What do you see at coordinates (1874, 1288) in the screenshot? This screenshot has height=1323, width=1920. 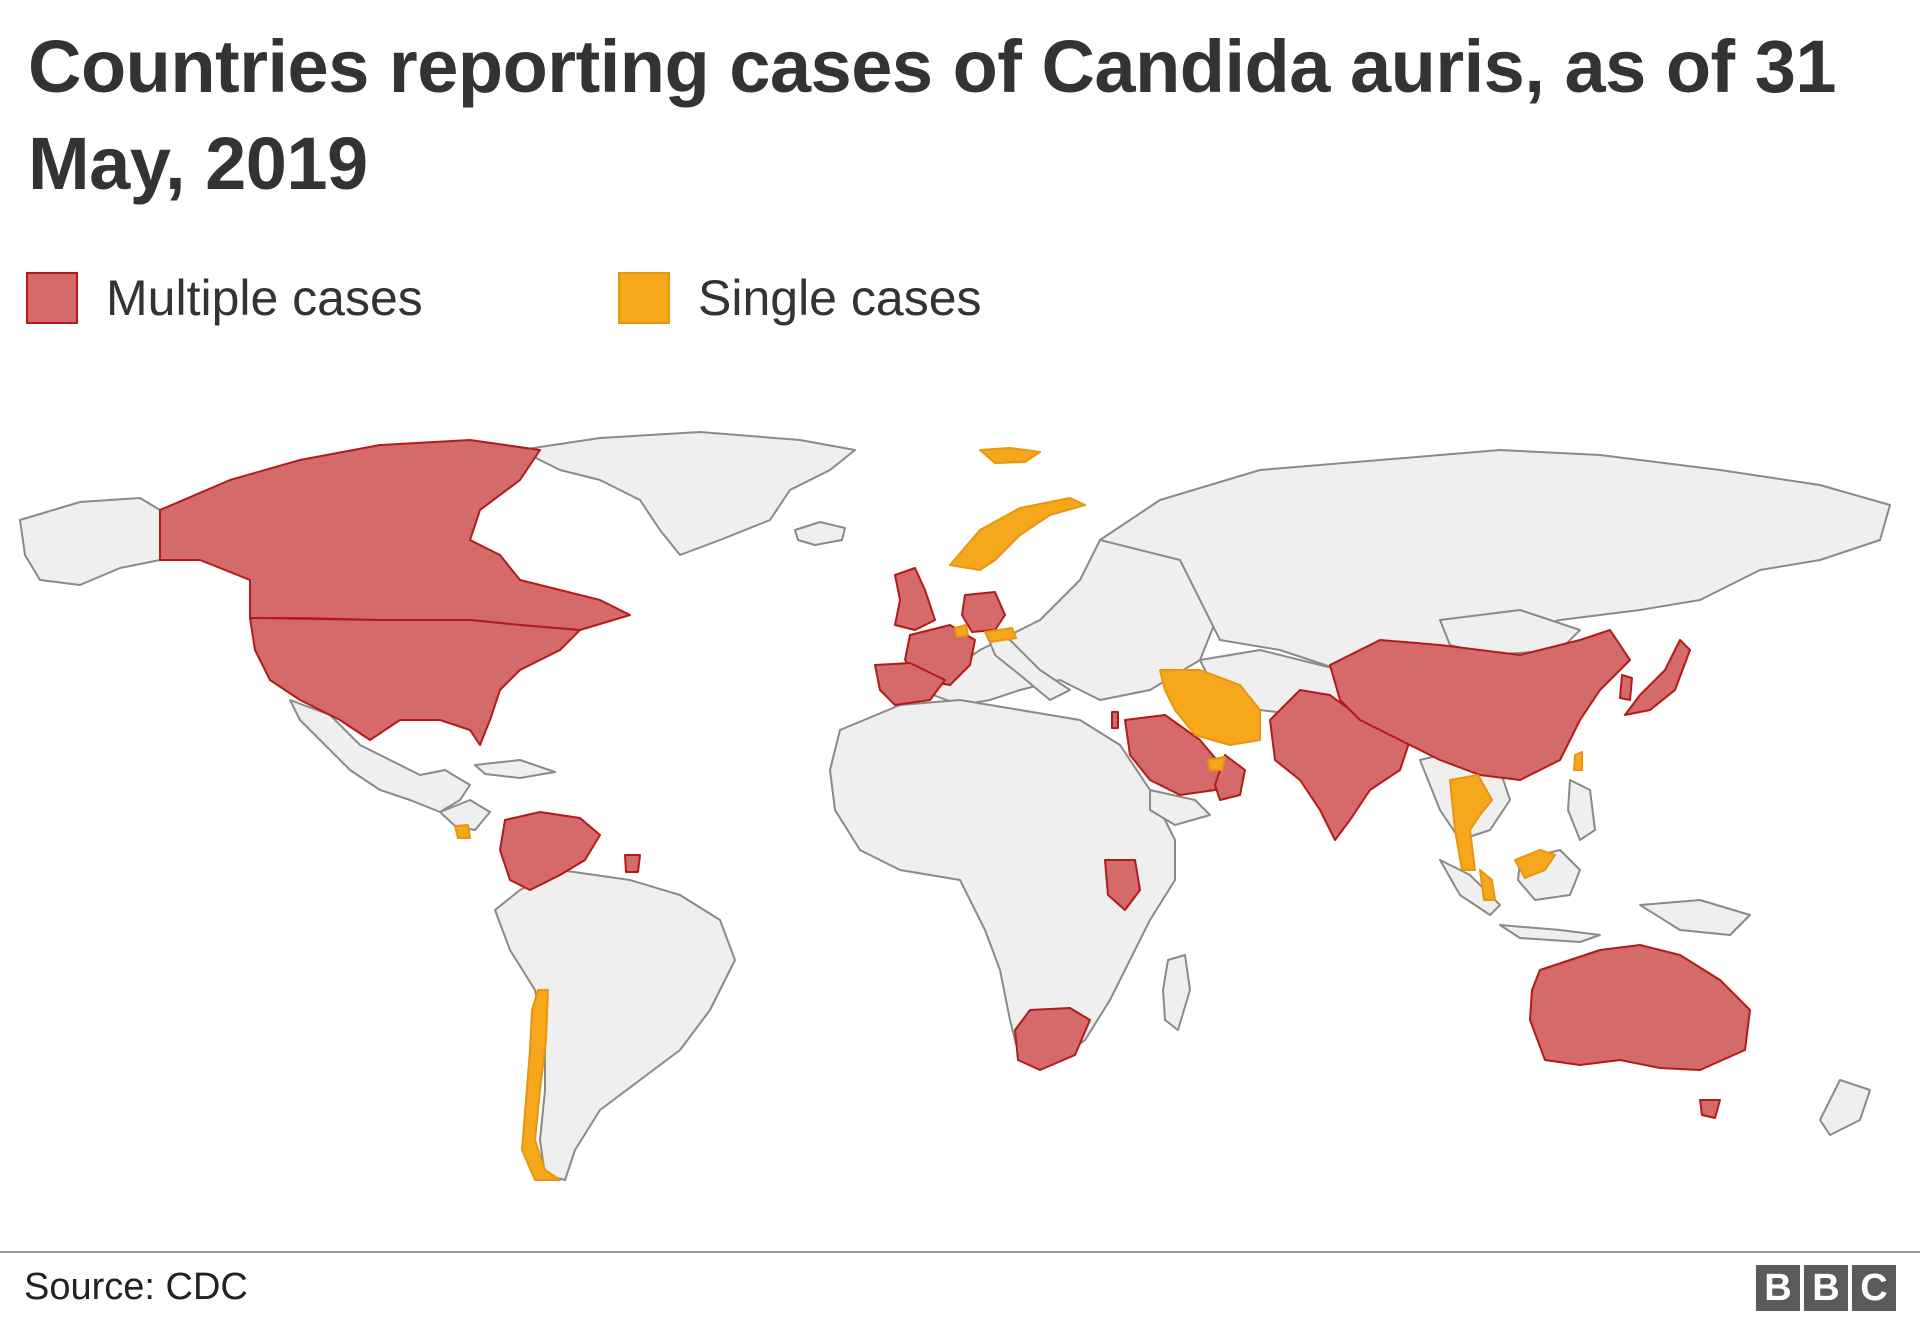 I see `bbc-logo-letter: C` at bounding box center [1874, 1288].